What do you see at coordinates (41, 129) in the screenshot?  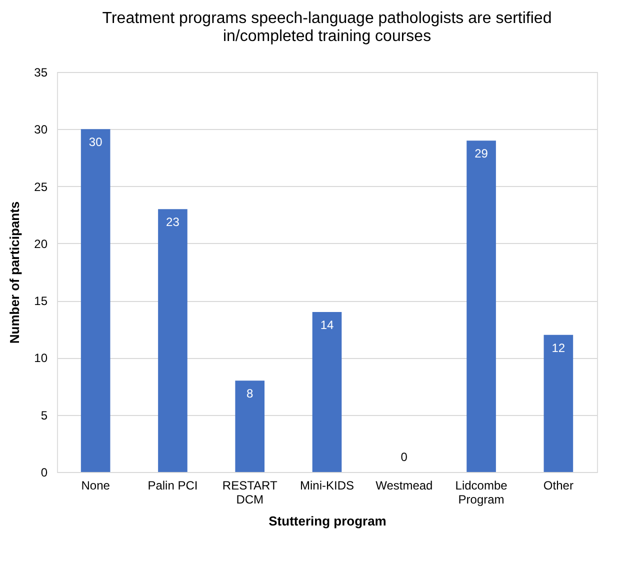 I see `y-tick-label: 30` at bounding box center [41, 129].